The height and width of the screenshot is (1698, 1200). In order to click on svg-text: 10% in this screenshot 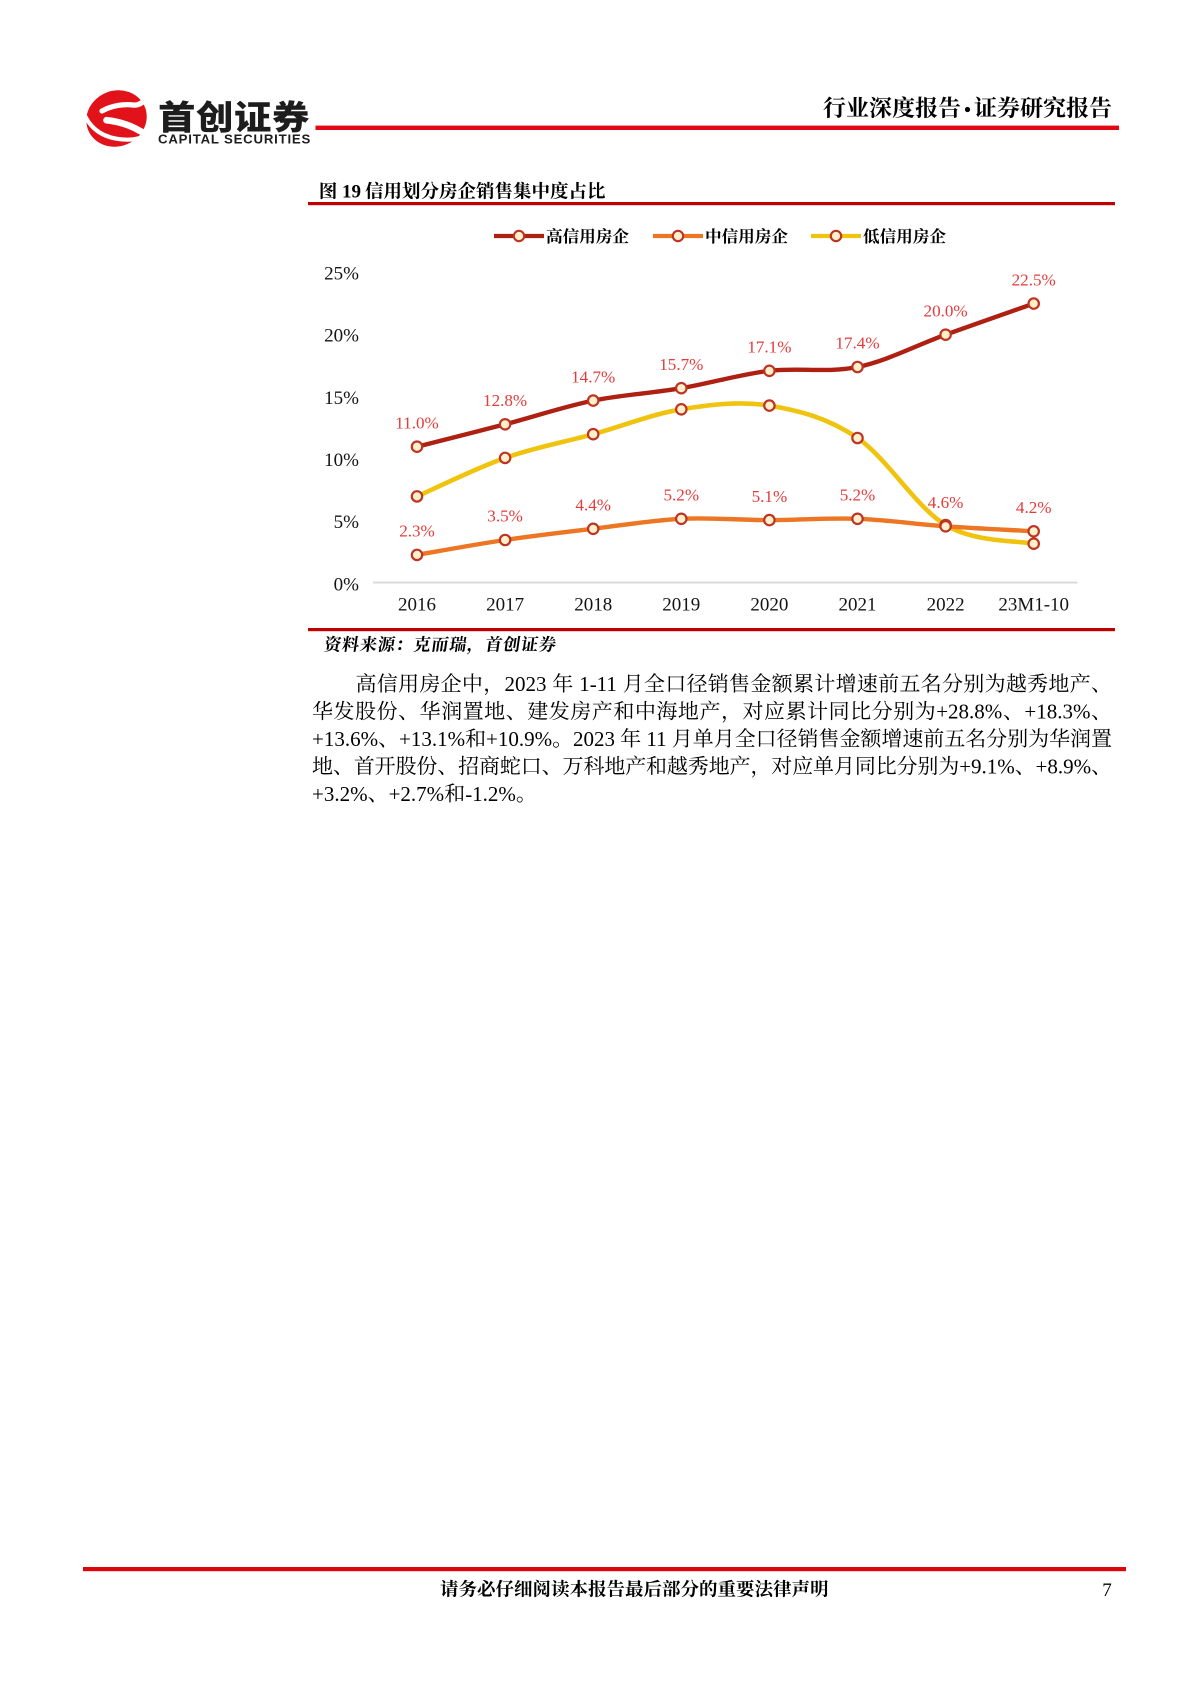, I will do `click(341, 460)`.